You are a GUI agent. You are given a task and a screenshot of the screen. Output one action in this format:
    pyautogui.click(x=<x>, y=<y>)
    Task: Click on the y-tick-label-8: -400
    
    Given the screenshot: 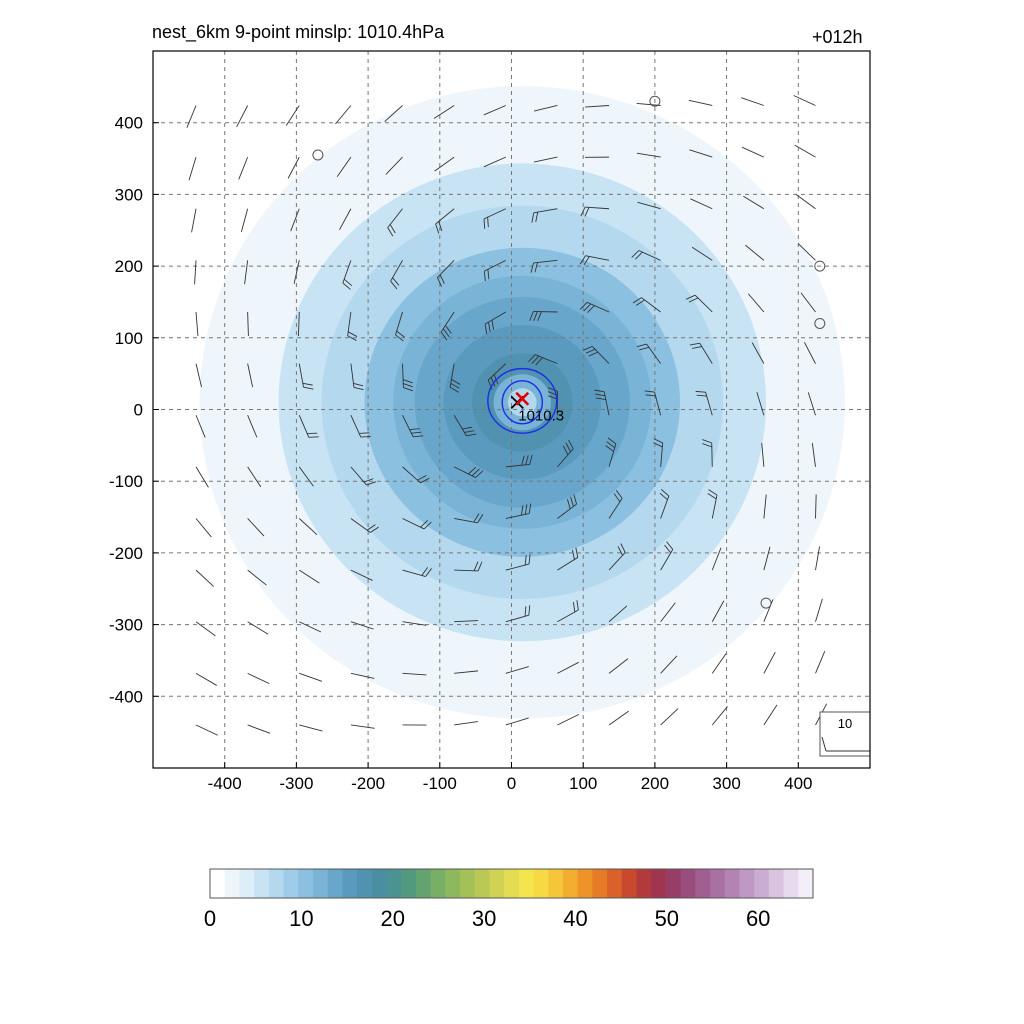 What is the action you would take?
    pyautogui.click(x=126, y=696)
    